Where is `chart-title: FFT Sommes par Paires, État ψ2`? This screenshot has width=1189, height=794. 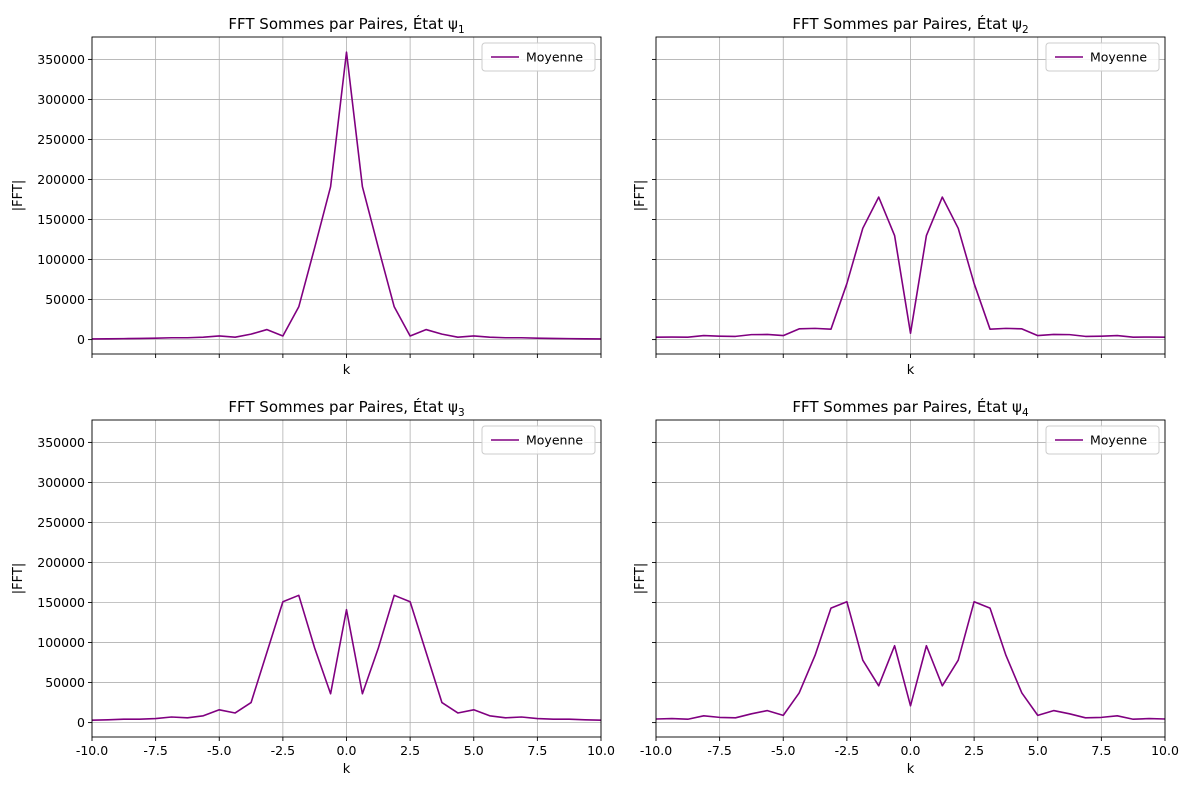 chart-title: FFT Sommes par Paires, État ψ2 is located at coordinates (910, 25).